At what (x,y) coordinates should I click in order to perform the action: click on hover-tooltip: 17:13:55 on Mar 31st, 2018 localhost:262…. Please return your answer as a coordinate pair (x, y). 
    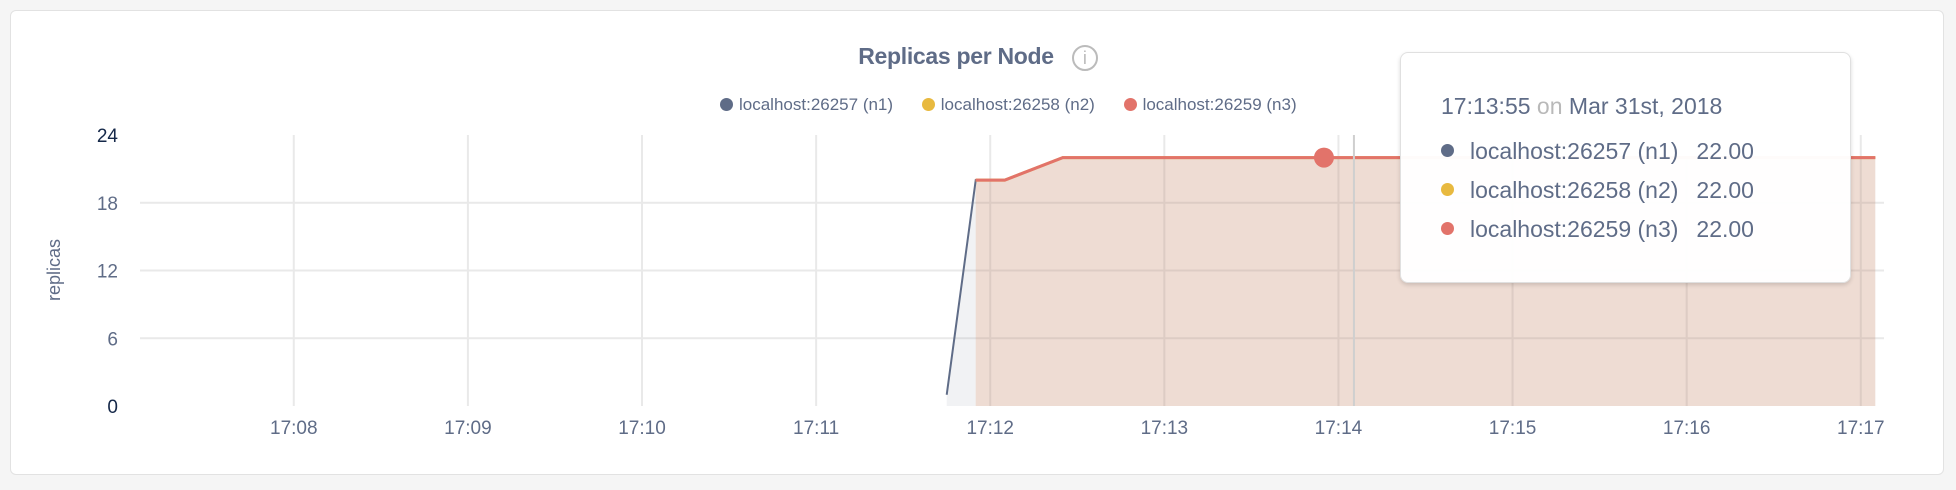
    Looking at the image, I should click on (1625, 167).